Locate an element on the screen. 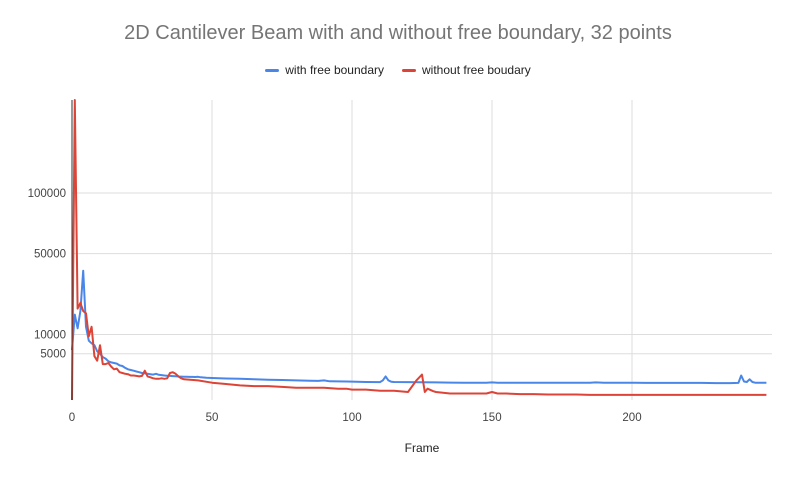 The height and width of the screenshot is (480, 796). x-tick-label: 100 is located at coordinates (351, 418).